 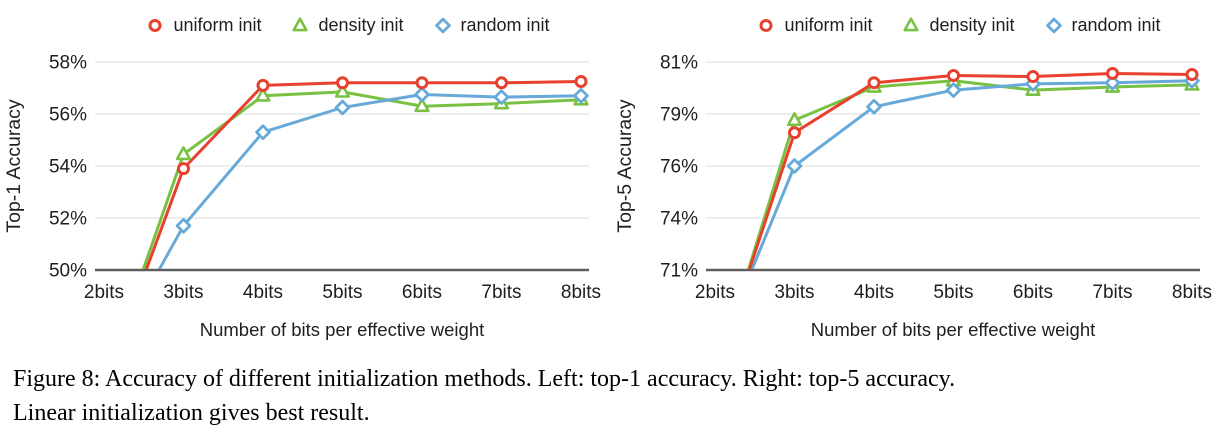 What do you see at coordinates (191, 413) in the screenshot?
I see `caption-line-2: Linear initialization gives best result.` at bounding box center [191, 413].